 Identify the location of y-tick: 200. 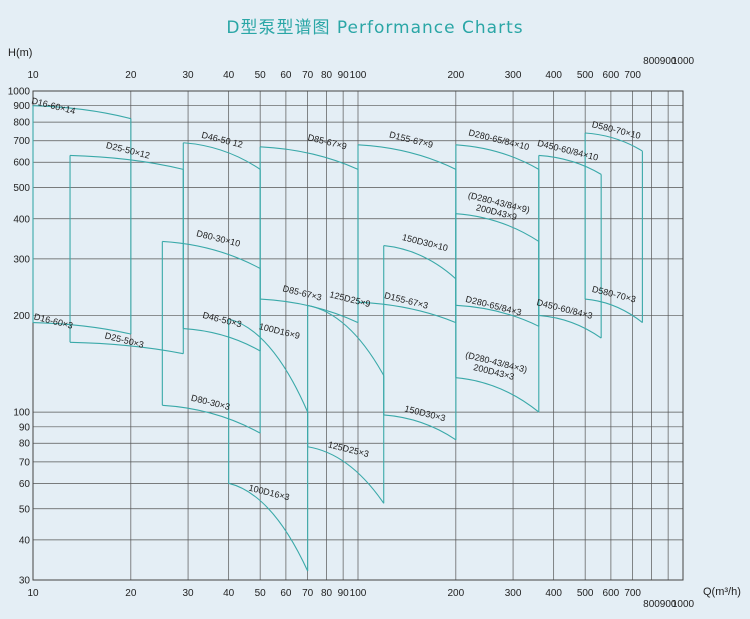
(21, 316).